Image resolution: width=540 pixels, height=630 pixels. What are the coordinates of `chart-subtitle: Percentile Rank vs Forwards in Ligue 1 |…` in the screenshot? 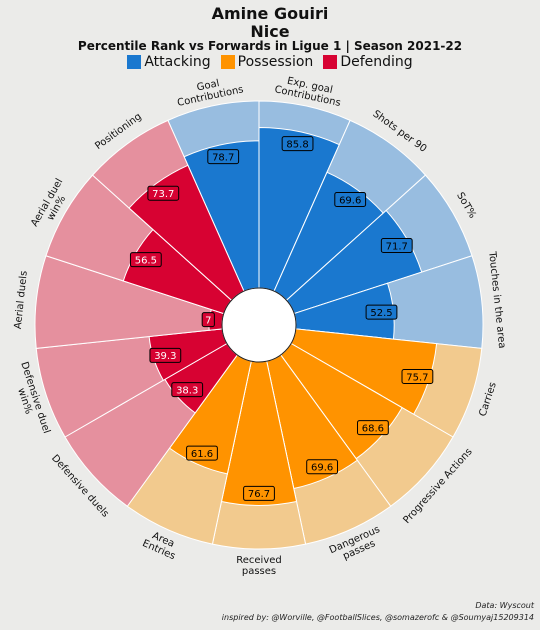 It's located at (270, 46).